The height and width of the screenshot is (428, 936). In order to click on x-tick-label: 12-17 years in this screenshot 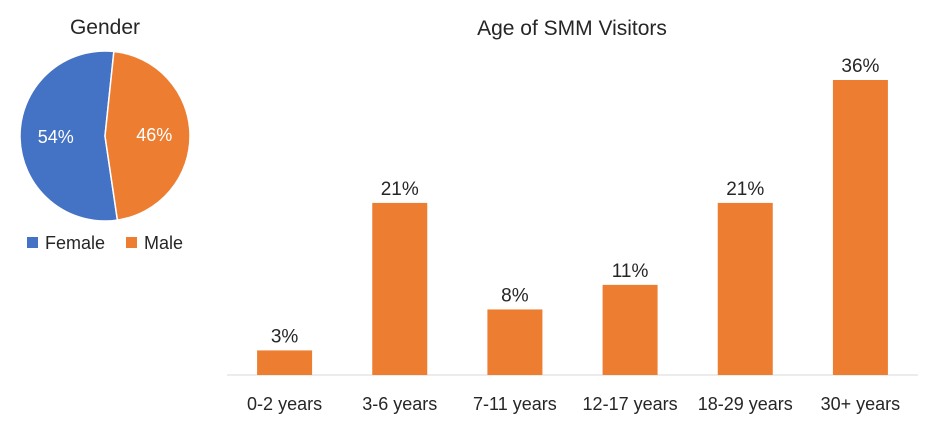, I will do `click(630, 404)`.